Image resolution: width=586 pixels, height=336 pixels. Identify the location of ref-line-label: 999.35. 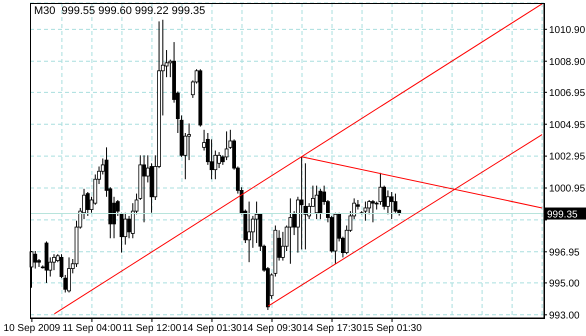
(562, 215).